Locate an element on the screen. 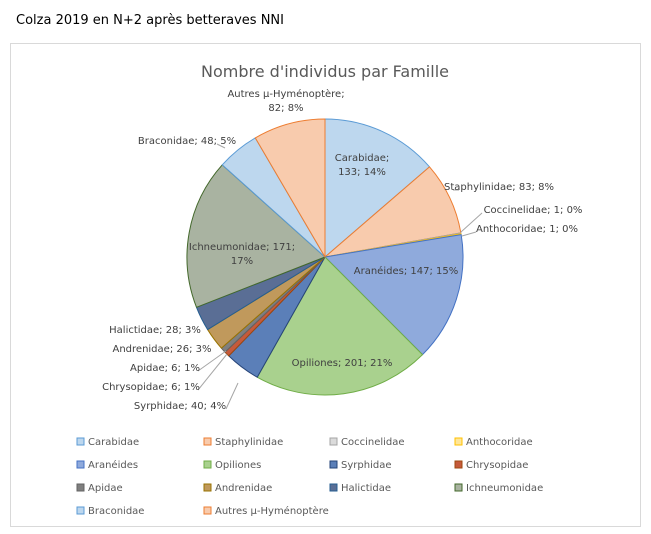  legend-label-staphylinidae: Staphylinidae is located at coordinates (249, 442).